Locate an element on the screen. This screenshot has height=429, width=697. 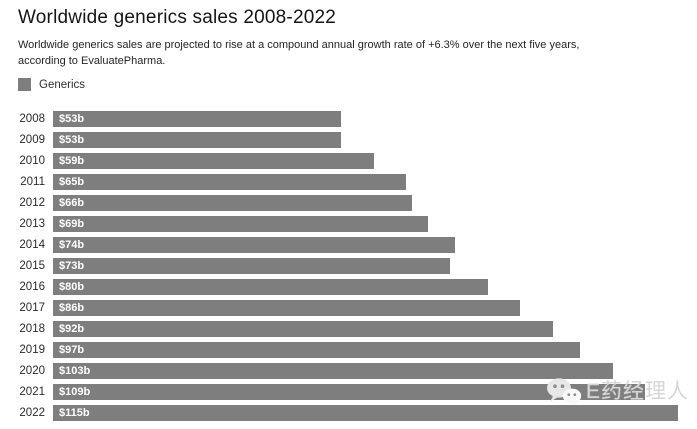
chart-row: 2014 $74b is located at coordinates (357, 244).